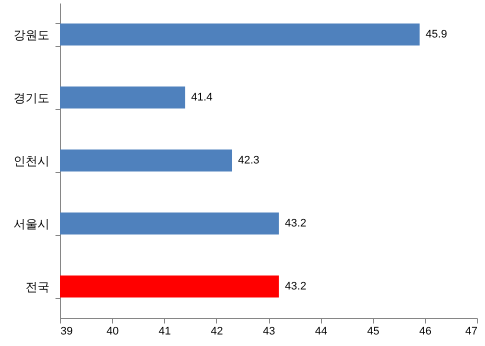 The width and height of the screenshot is (485, 346). What do you see at coordinates (32, 35) in the screenshot?
I see `y-tick-label: 강원도` at bounding box center [32, 35].